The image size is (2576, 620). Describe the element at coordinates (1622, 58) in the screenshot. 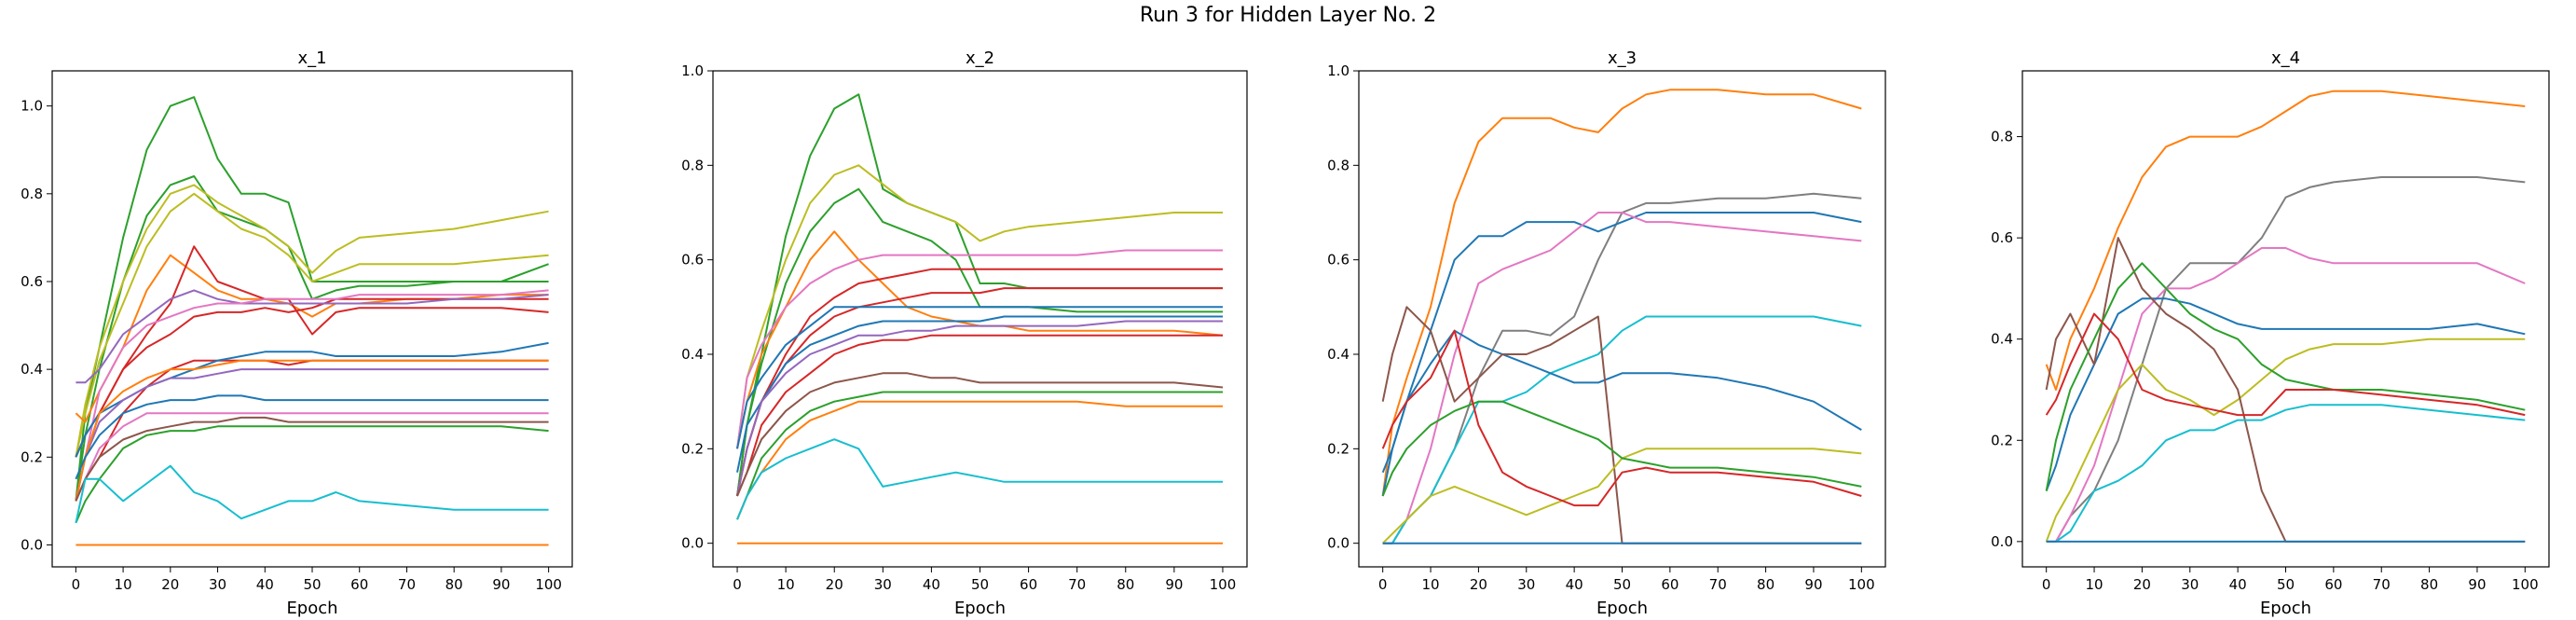

I see `subplot-title: x_3` at that location.